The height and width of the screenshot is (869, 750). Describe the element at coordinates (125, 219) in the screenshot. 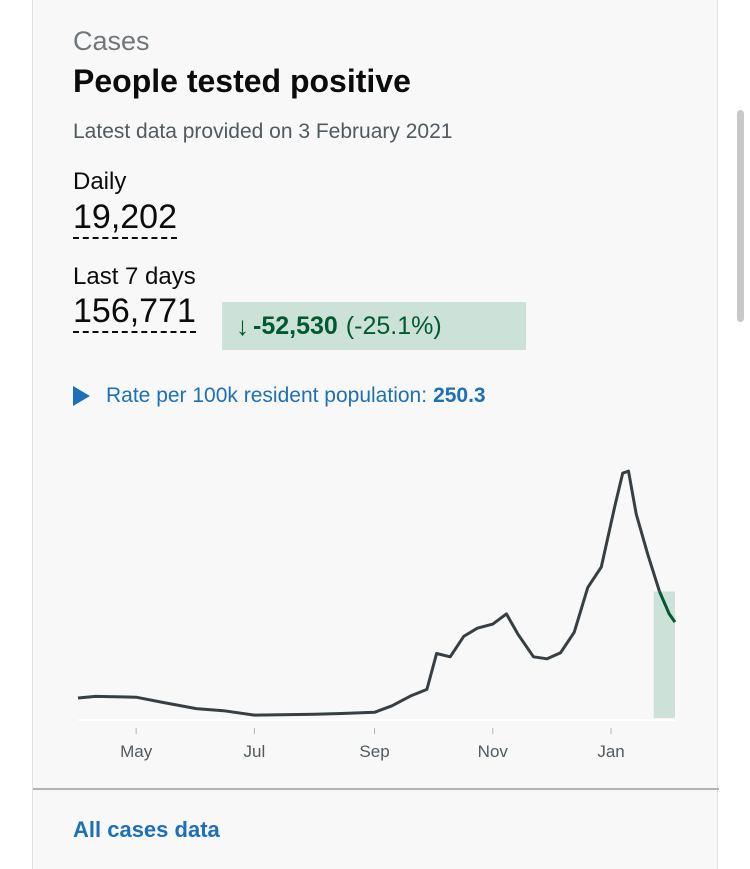

I see `daily-value: 19,202` at that location.